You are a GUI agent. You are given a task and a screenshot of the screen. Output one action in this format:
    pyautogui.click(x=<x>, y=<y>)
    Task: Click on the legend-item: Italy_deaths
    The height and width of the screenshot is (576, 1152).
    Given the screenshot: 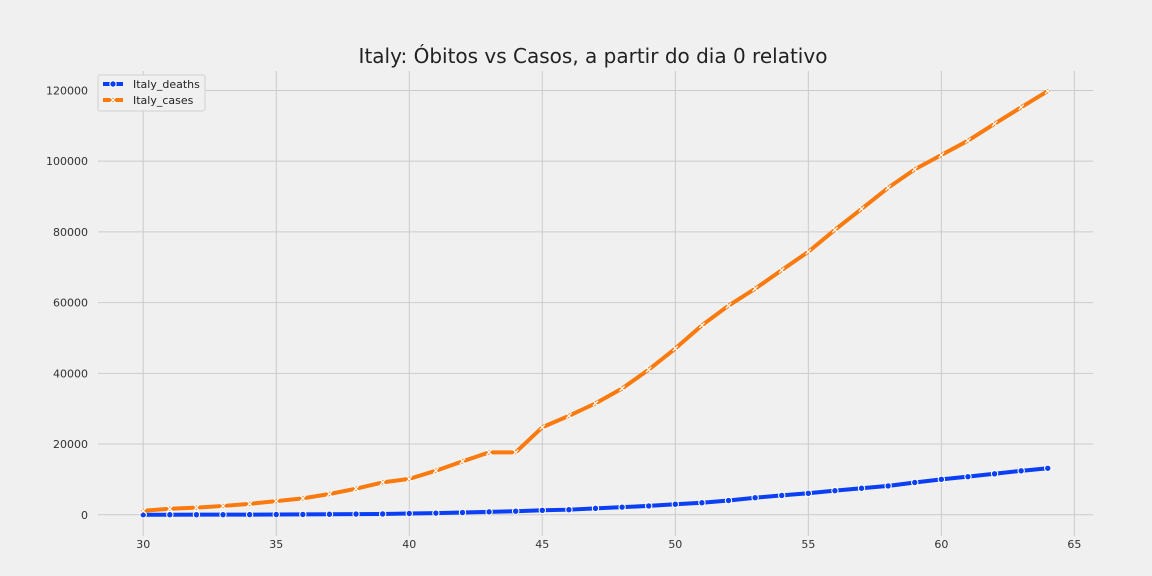 What is the action you would take?
    pyautogui.click(x=151, y=84)
    